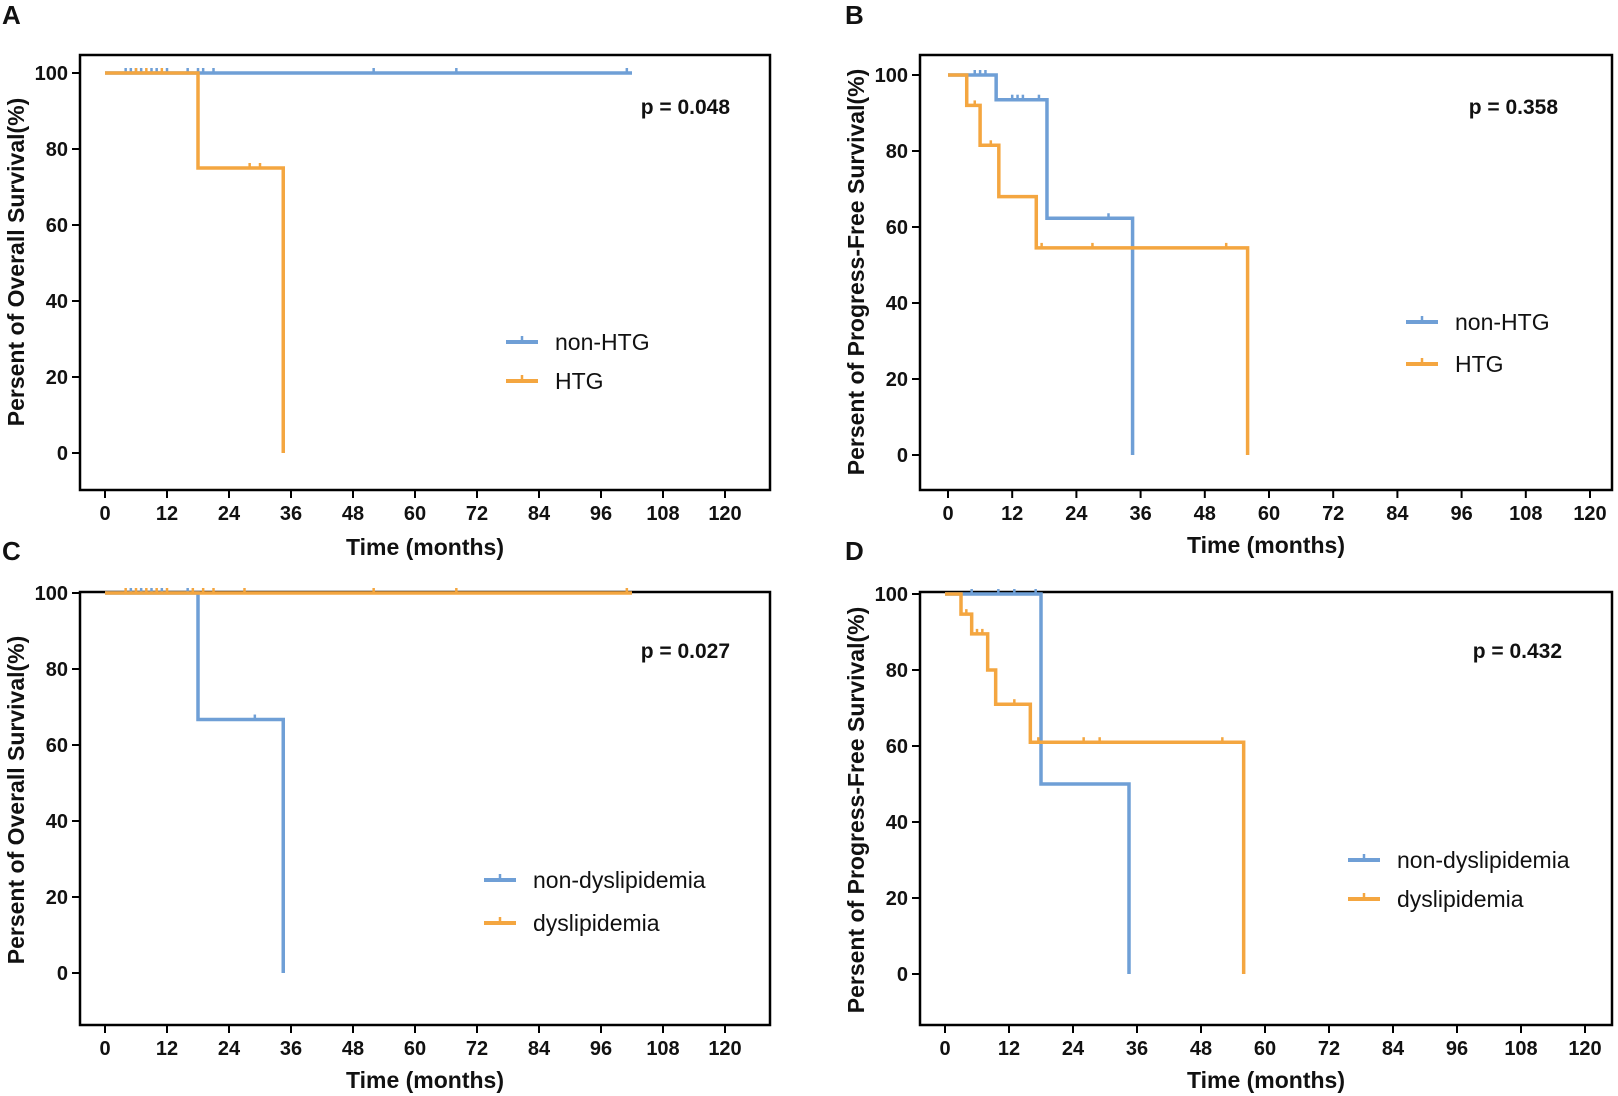 The height and width of the screenshot is (1096, 1618). What do you see at coordinates (1514, 107) in the screenshot?
I see `p-value: p = 0.358` at bounding box center [1514, 107].